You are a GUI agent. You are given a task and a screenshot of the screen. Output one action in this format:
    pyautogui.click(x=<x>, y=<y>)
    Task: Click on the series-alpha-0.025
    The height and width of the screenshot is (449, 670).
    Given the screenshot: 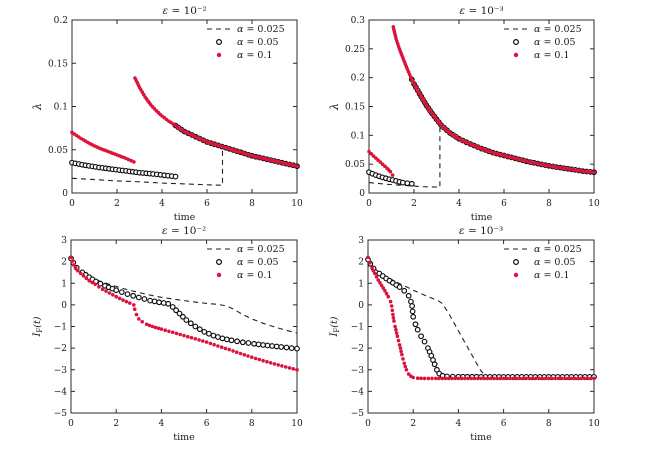 What is the action you would take?
    pyautogui.click(x=481, y=157)
    